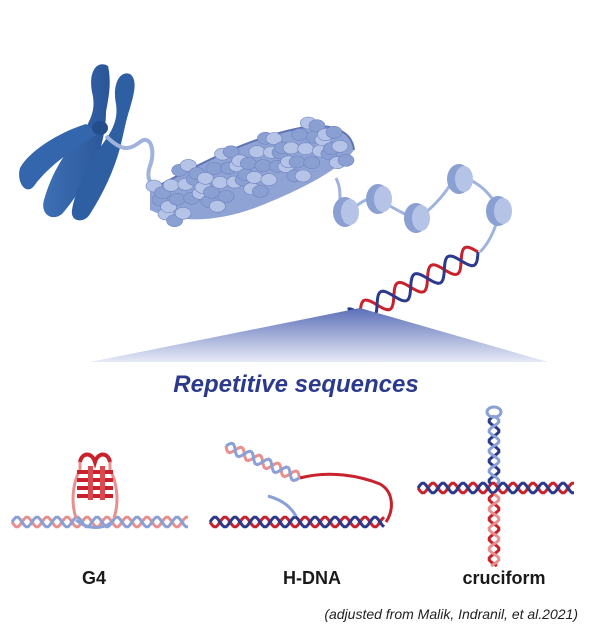 The image size is (592, 636). Describe the element at coordinates (300, 485) in the screenshot. I see `h-dna-structure` at that location.